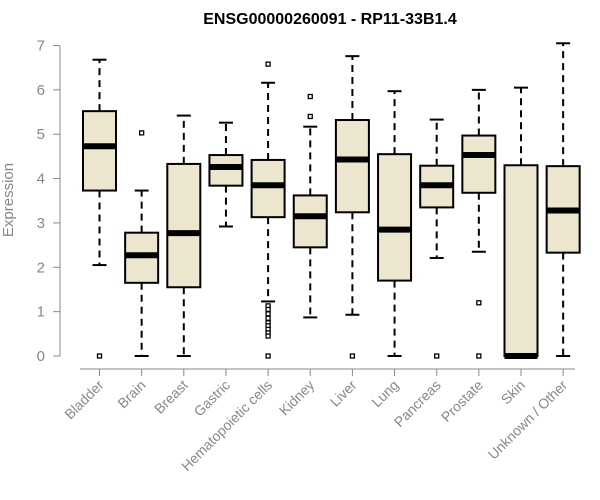 Image resolution: width=600 pixels, height=500 pixels. Describe the element at coordinates (513, 392) in the screenshot. I see `x-tick-label: Skin` at that location.